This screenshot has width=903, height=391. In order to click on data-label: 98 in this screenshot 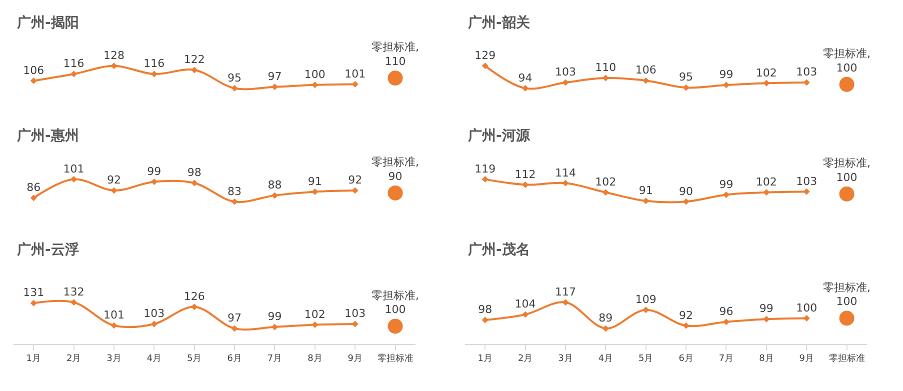, I will do `click(194, 173)`.